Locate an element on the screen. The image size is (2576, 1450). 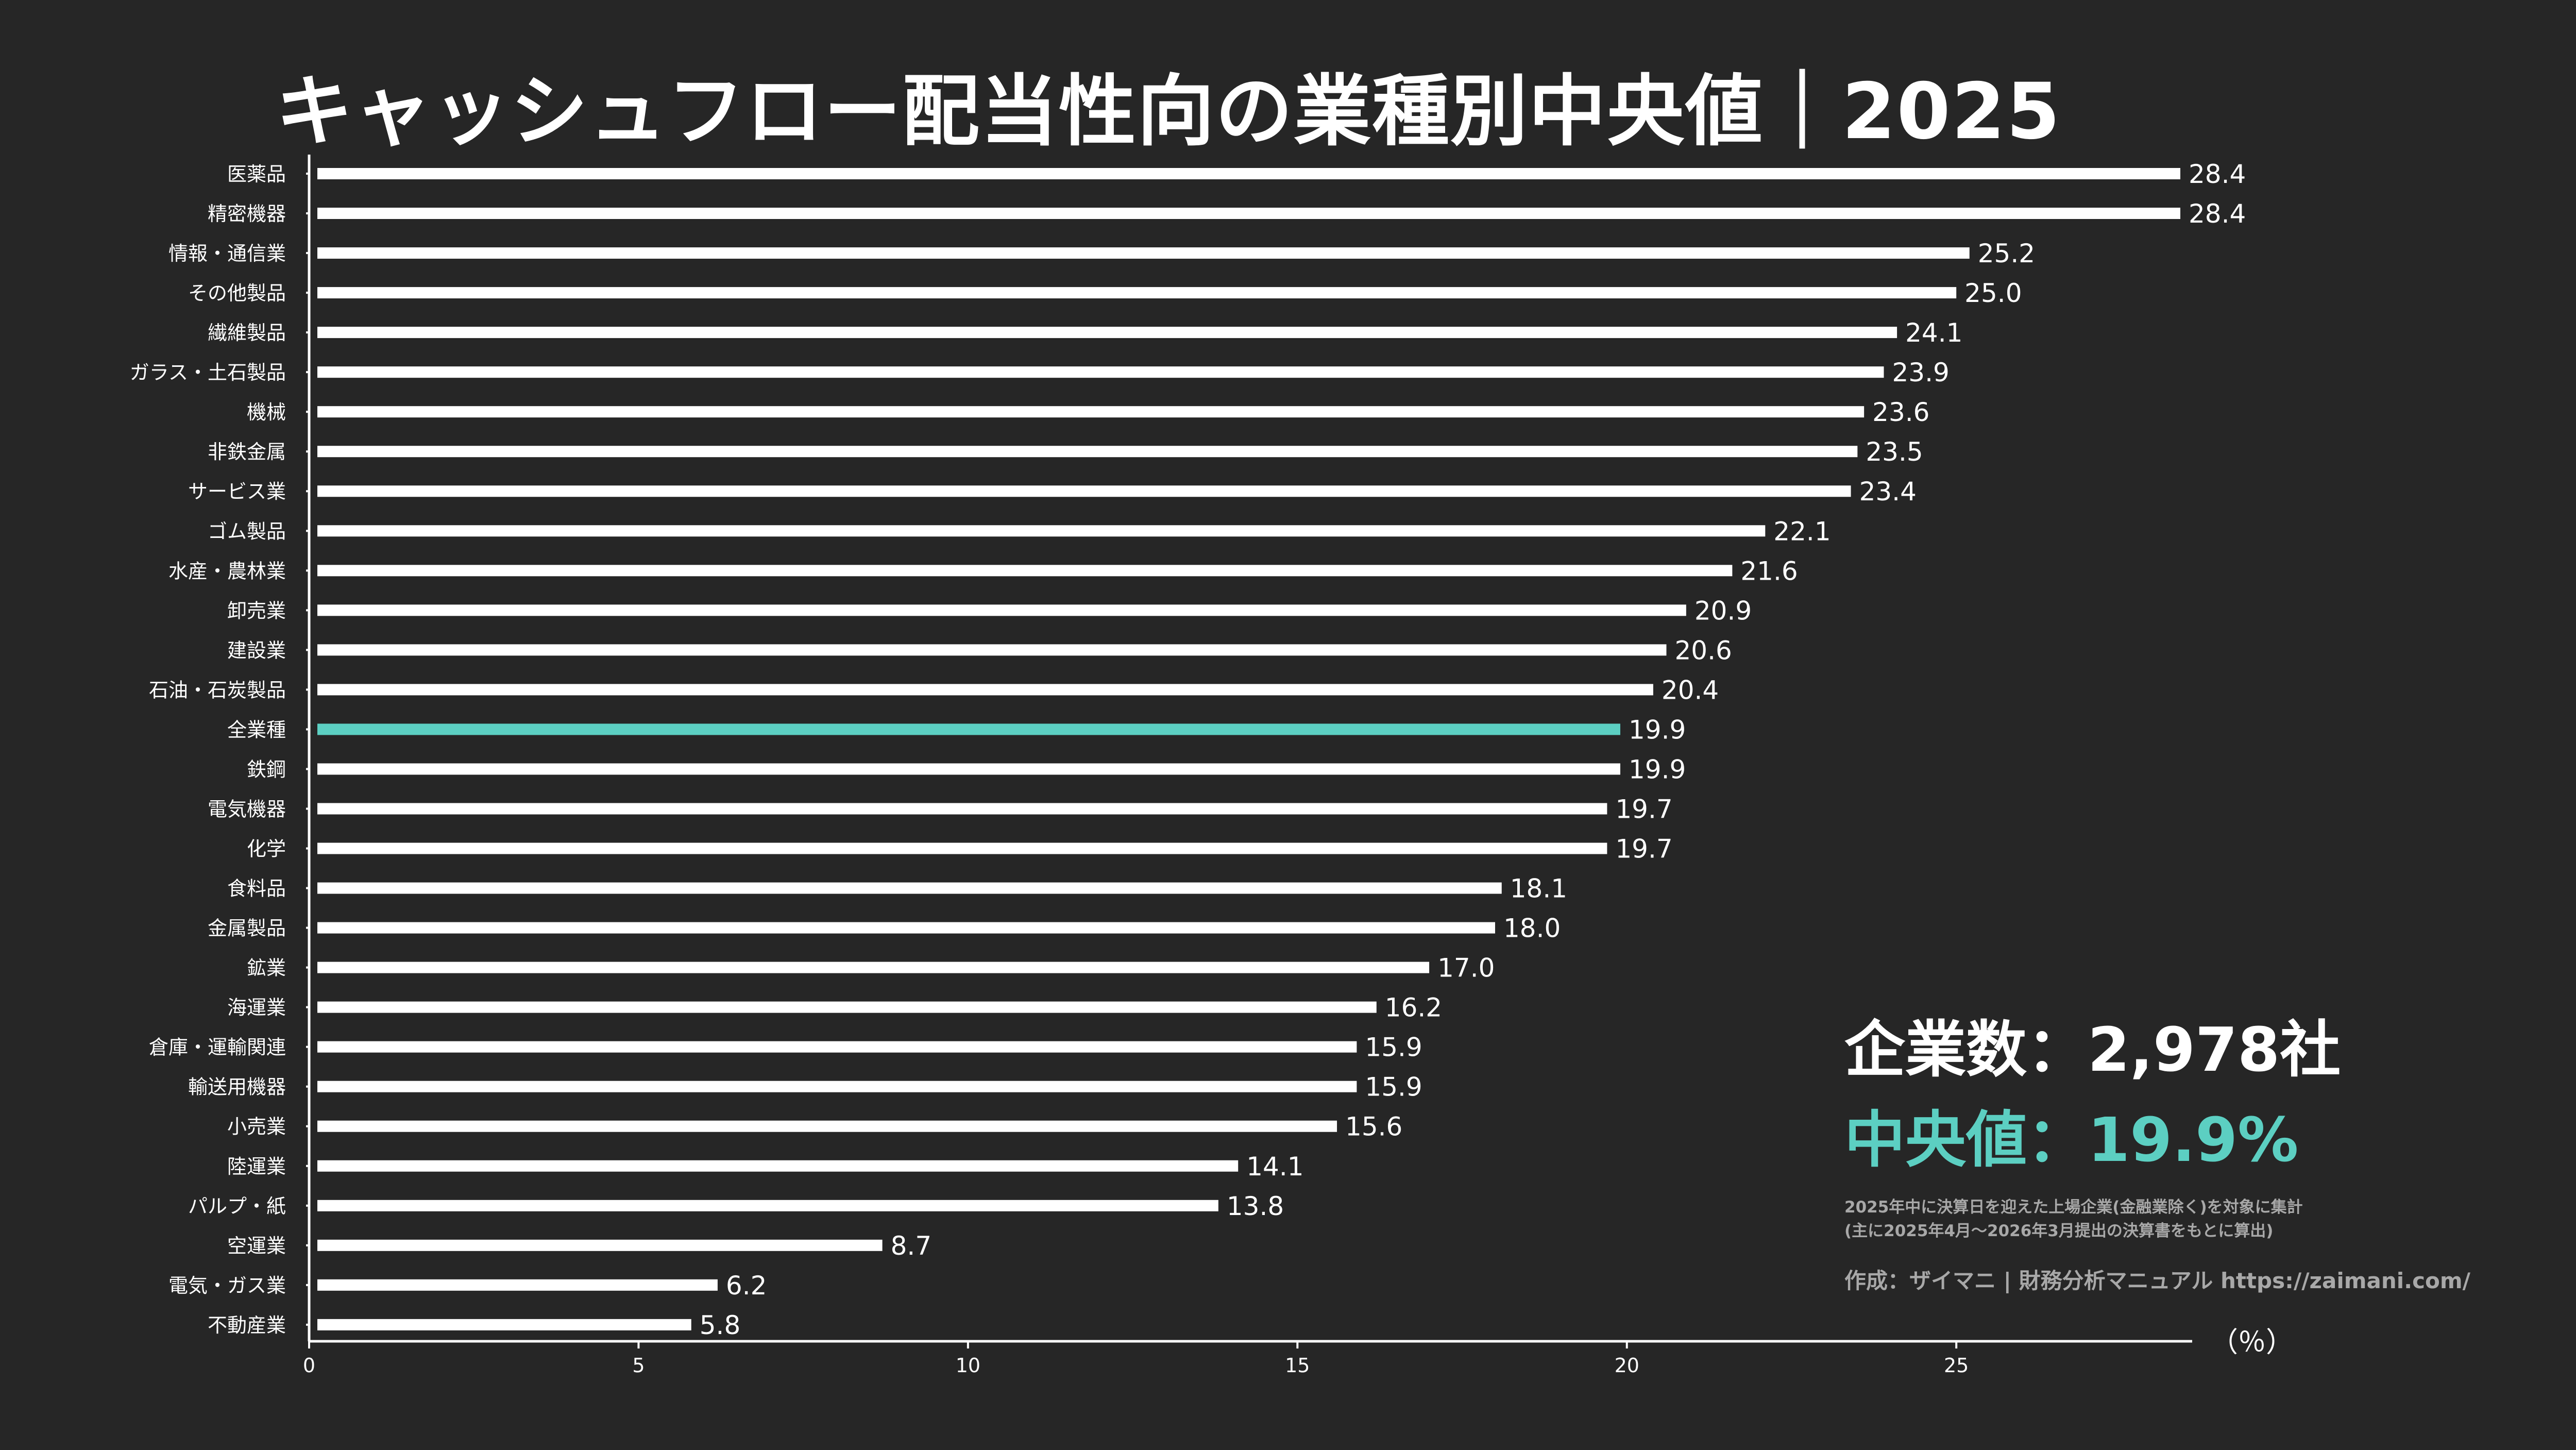
value-label-19: 18.0 is located at coordinates (1532, 928).